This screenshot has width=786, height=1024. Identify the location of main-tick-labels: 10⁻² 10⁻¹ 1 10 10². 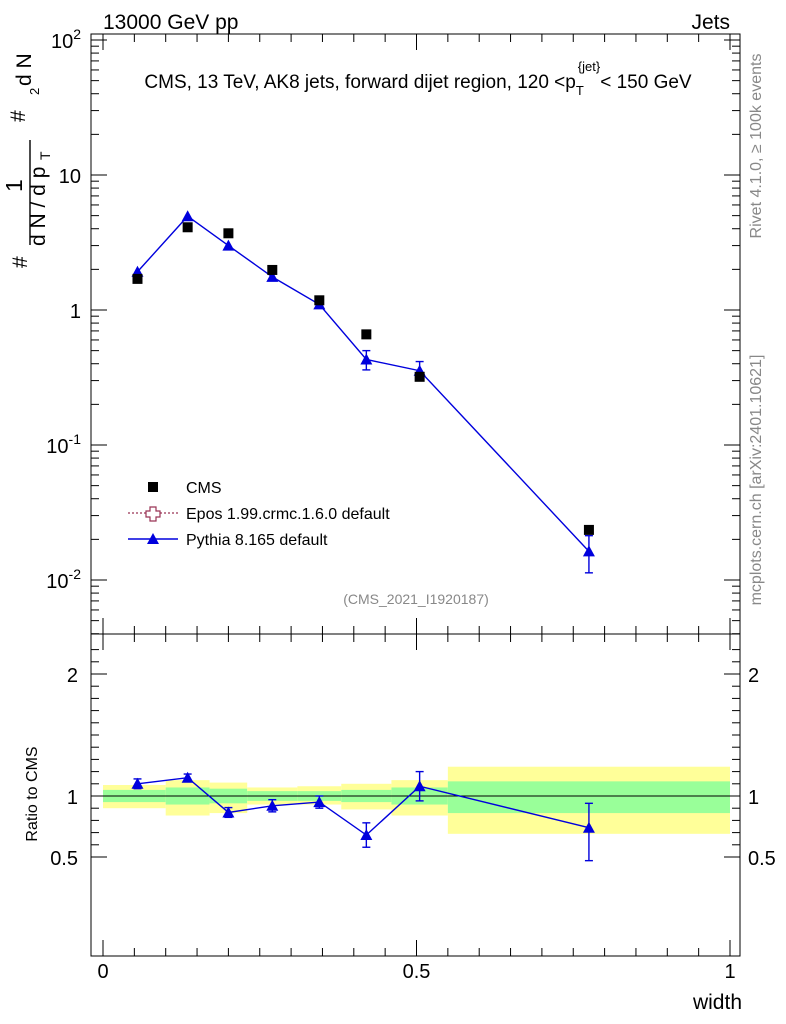
(63, 309).